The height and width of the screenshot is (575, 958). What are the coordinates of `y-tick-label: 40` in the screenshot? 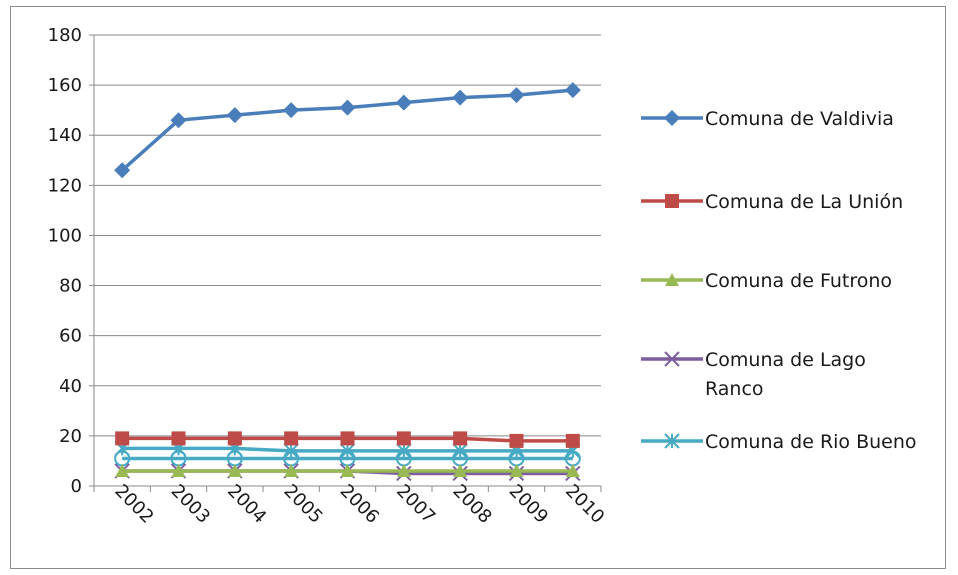 It's located at (70, 386).